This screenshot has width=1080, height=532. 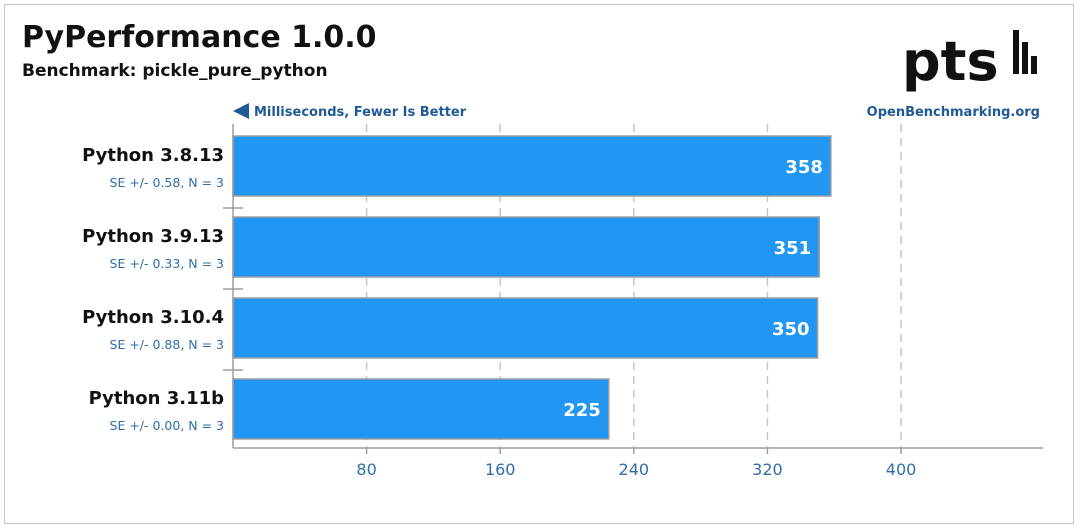 What do you see at coordinates (953, 112) in the screenshot?
I see `source-label: OpenBenchmarking.org` at bounding box center [953, 112].